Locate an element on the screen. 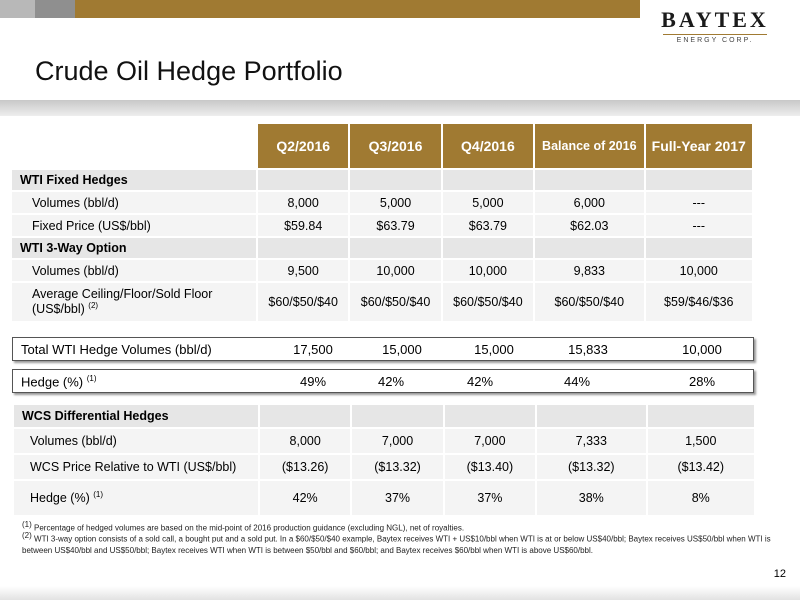 The image size is (800, 600). hedge-percent-value: 44% is located at coordinates (577, 381).